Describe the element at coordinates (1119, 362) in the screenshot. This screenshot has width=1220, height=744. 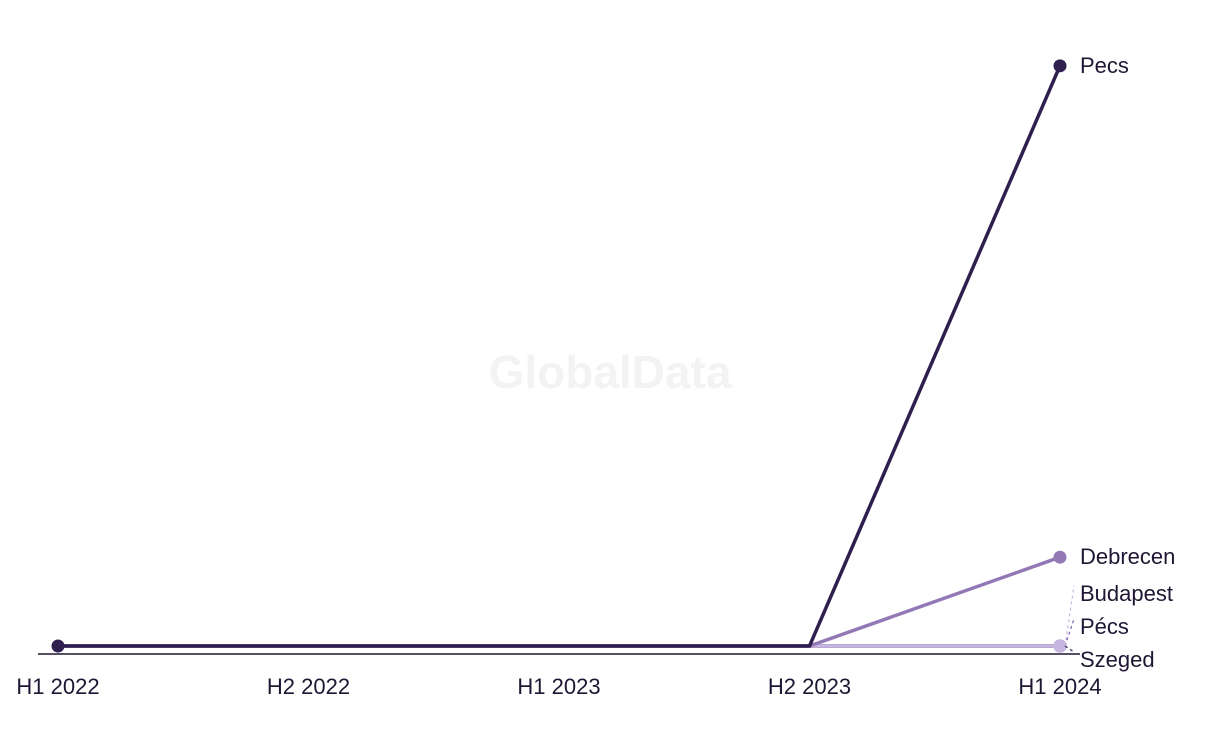
I see `series-end-labels: Pecs Debrecen Szeged Pécs Budapest` at that location.